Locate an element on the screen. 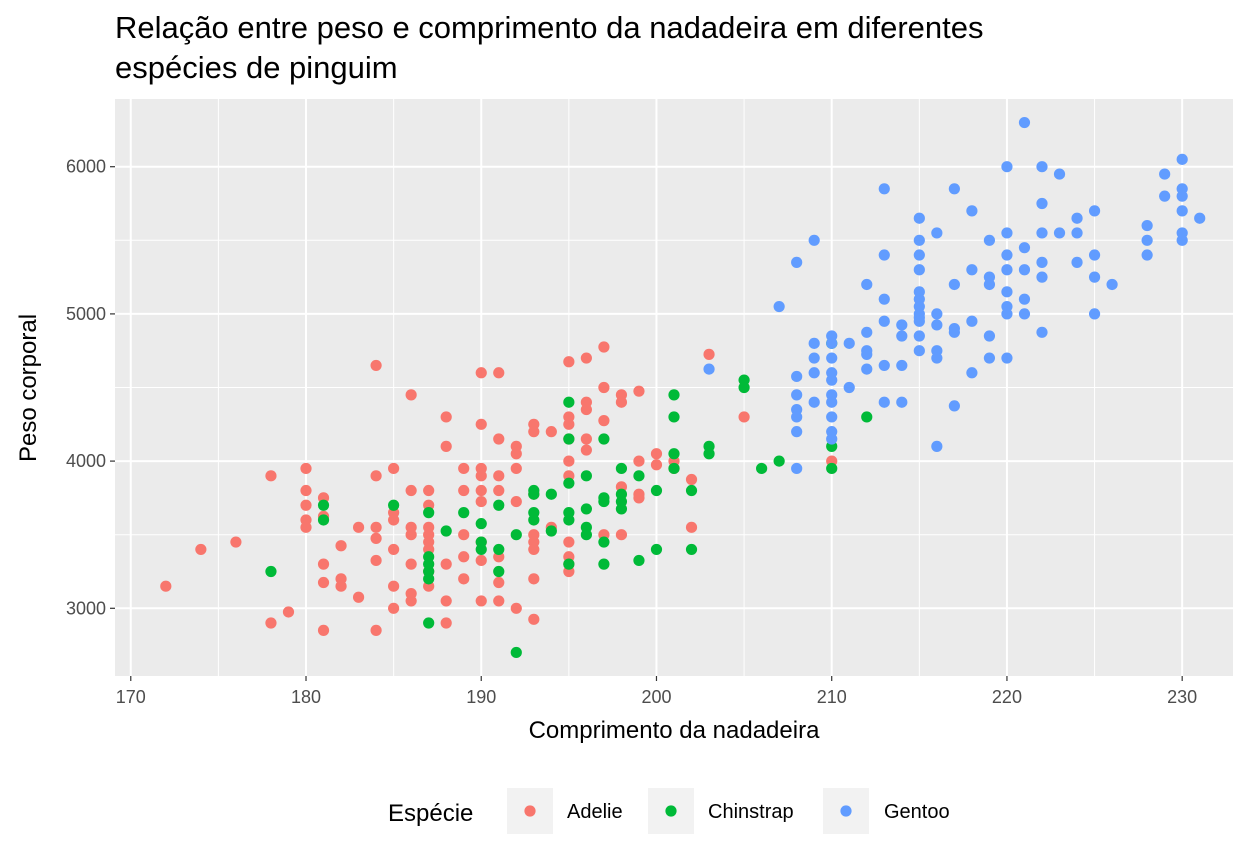  y-axis-ticks: 3000 4000 5000 6000 is located at coordinates (90, 387).